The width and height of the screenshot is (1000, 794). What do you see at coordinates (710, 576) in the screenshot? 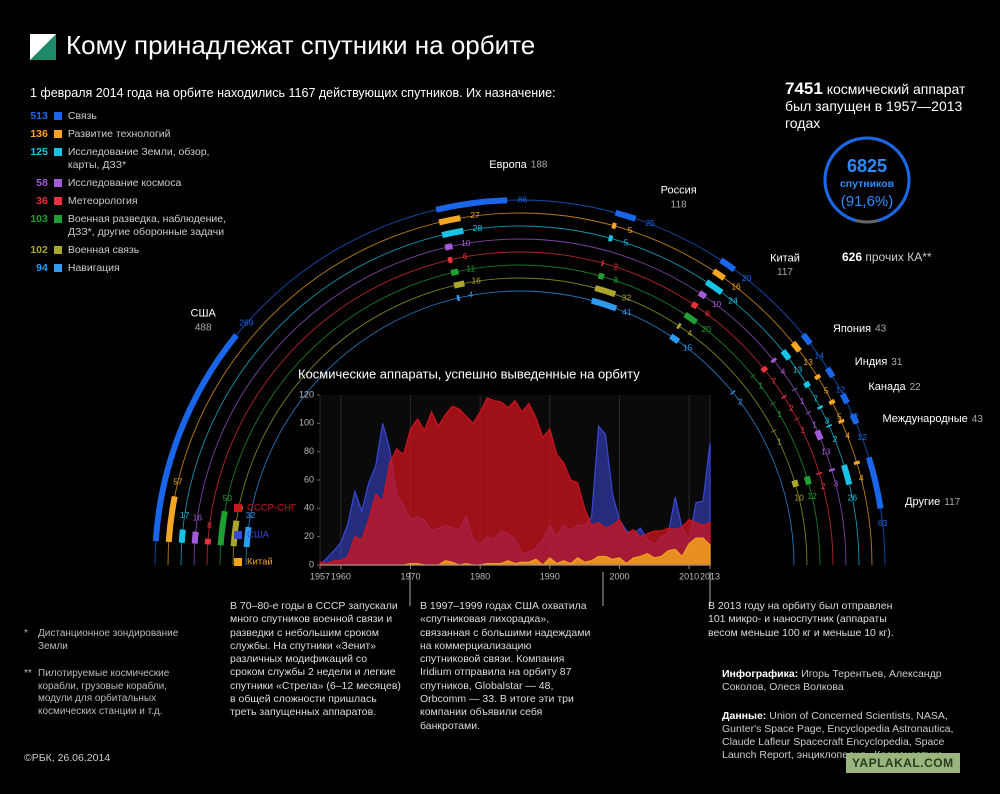
I see `x-tick-label: 2013` at bounding box center [710, 576].